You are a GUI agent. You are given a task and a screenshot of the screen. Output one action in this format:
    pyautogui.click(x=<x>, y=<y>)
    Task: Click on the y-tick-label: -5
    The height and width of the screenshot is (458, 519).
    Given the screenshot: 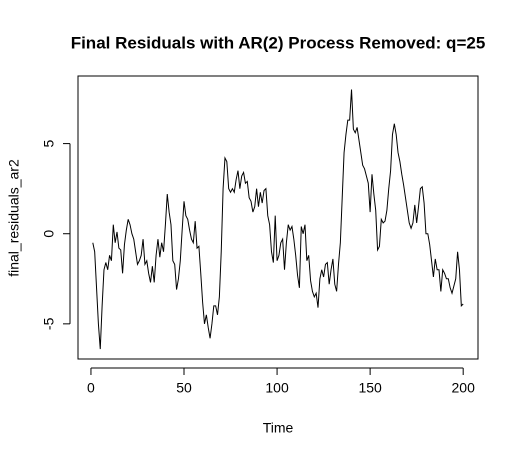 What is the action you would take?
    pyautogui.click(x=49, y=323)
    